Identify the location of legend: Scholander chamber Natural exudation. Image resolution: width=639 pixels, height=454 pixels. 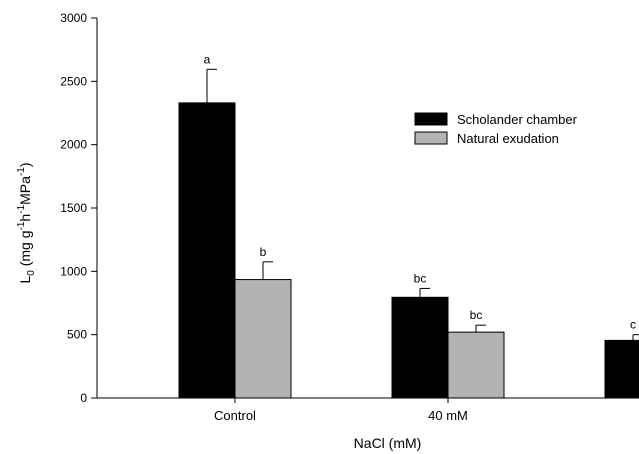
(496, 129).